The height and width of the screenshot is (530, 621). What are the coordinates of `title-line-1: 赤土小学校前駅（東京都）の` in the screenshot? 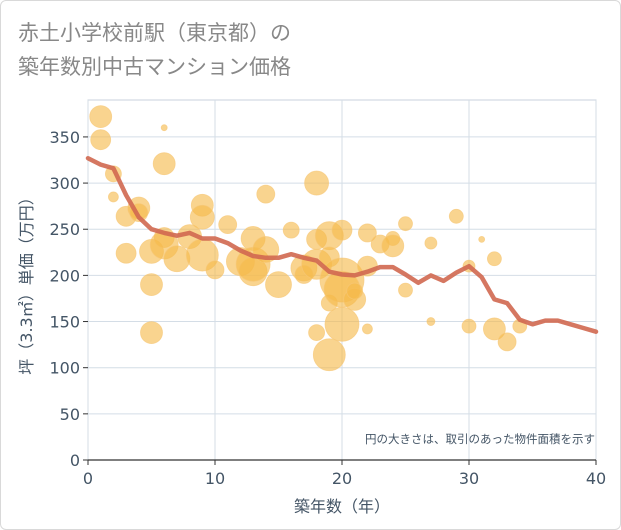 It's located at (154, 33).